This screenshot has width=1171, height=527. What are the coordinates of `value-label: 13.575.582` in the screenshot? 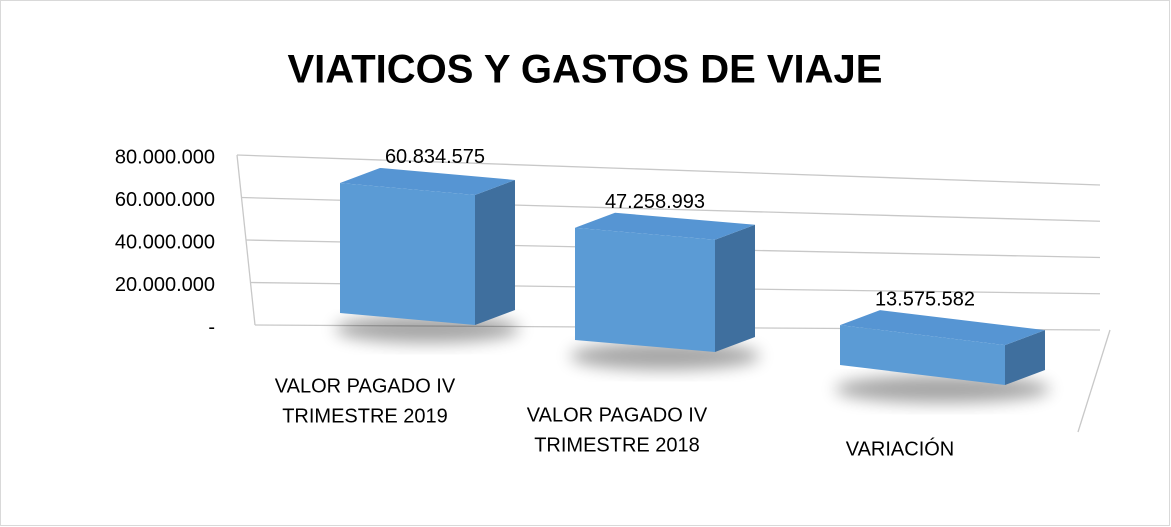 It's located at (925, 299).